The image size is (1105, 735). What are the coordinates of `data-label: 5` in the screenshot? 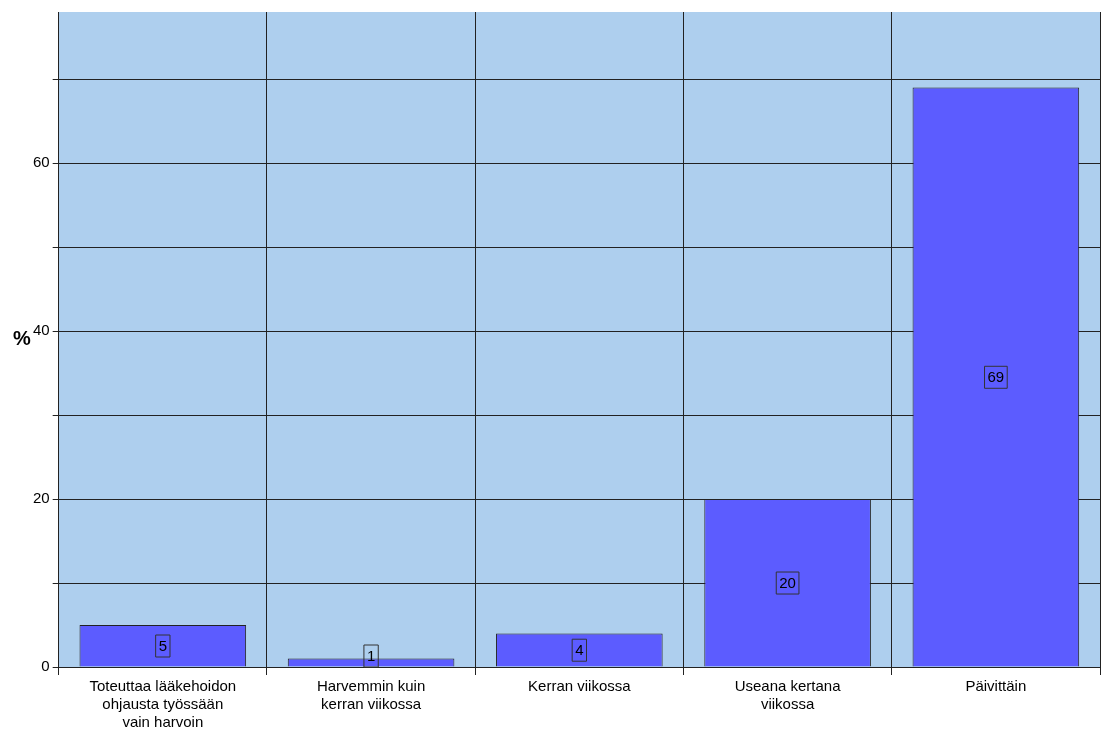 It's located at (162, 646).